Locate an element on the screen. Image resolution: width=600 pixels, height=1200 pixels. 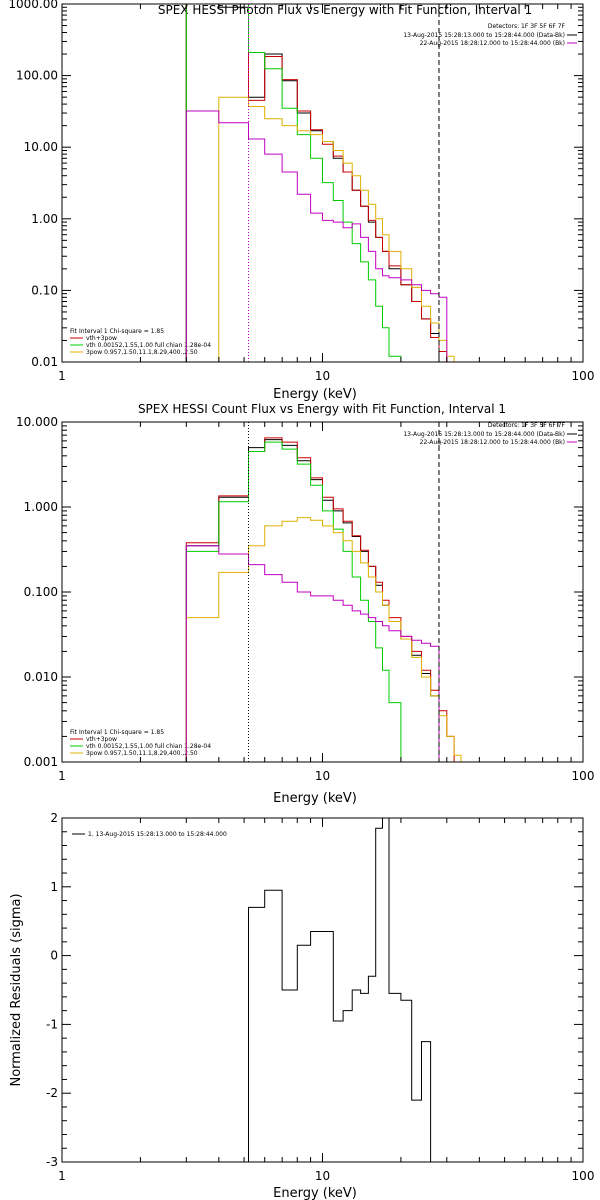
y-tick-label: 0.100 is located at coordinates (41, 592).